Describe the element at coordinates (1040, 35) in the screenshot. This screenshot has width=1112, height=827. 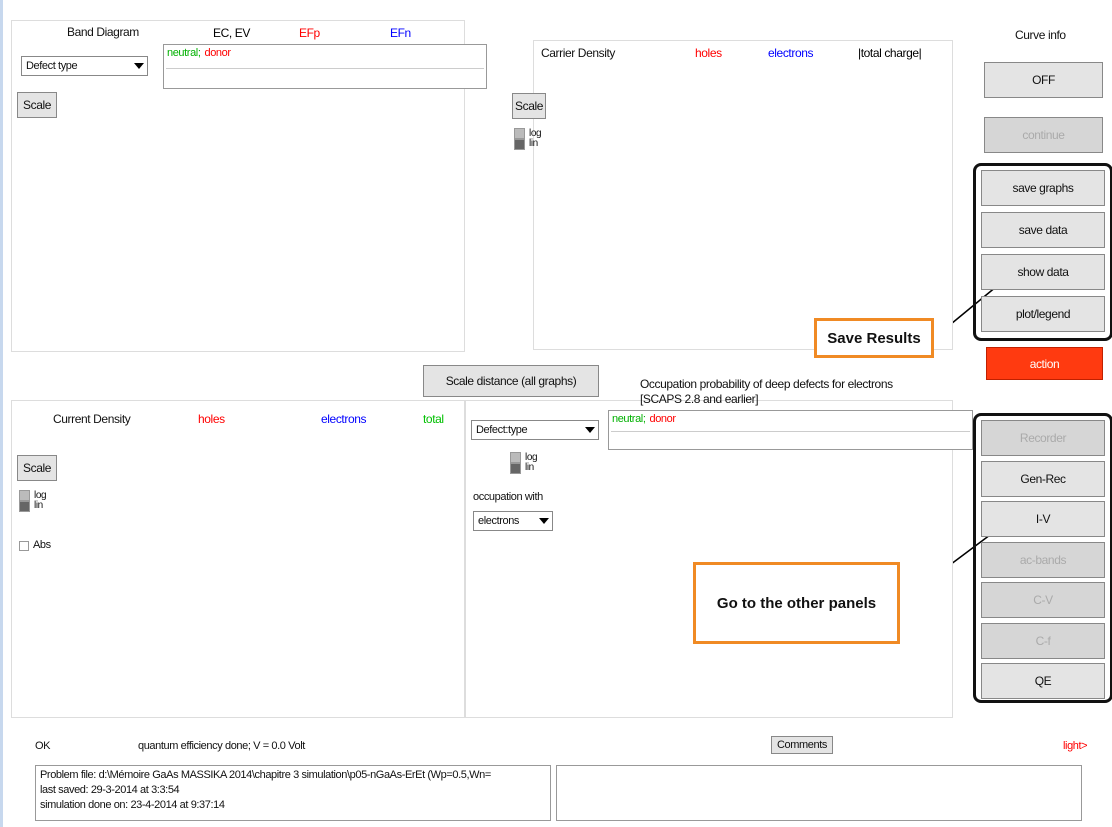
I see `curve-info-label: Curve info` at that location.